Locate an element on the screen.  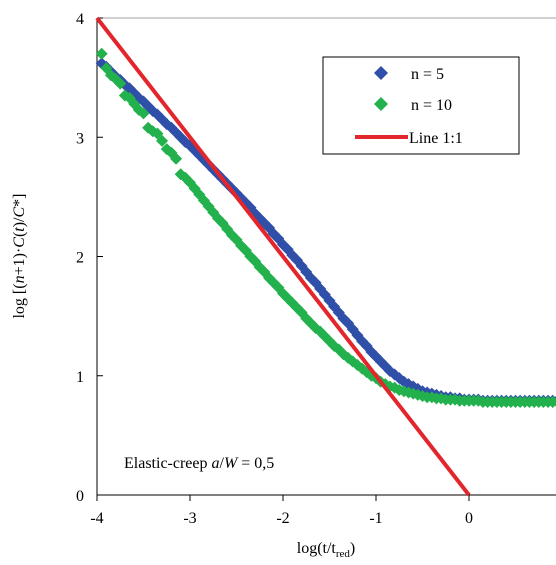
y-axis-label: log [(n+1)·C(t)/C*] is located at coordinates (19, 255).